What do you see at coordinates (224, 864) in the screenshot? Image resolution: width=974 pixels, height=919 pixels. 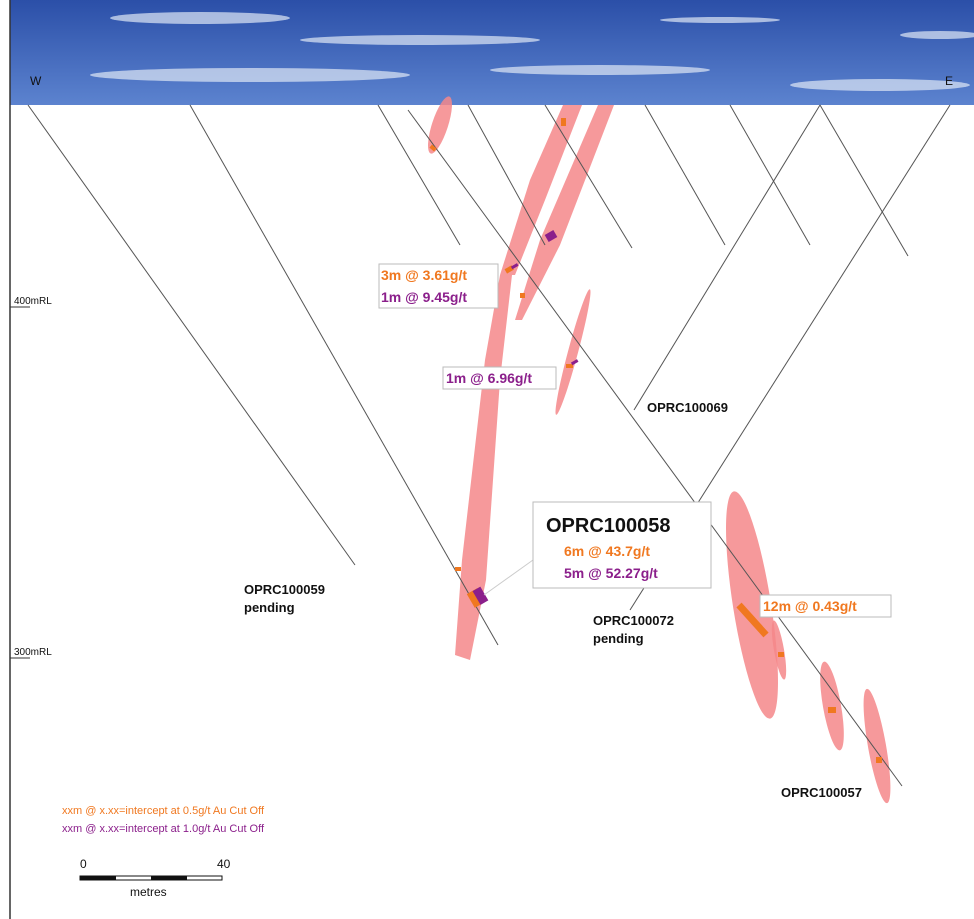 I see `scale-label: 40` at bounding box center [224, 864].